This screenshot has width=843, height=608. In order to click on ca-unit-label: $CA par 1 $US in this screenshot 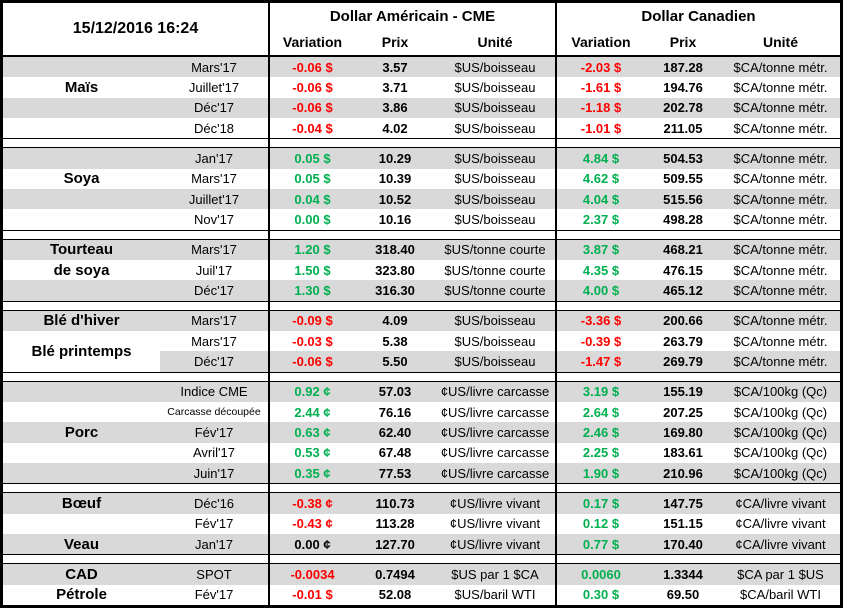, I will do `click(780, 574)`.